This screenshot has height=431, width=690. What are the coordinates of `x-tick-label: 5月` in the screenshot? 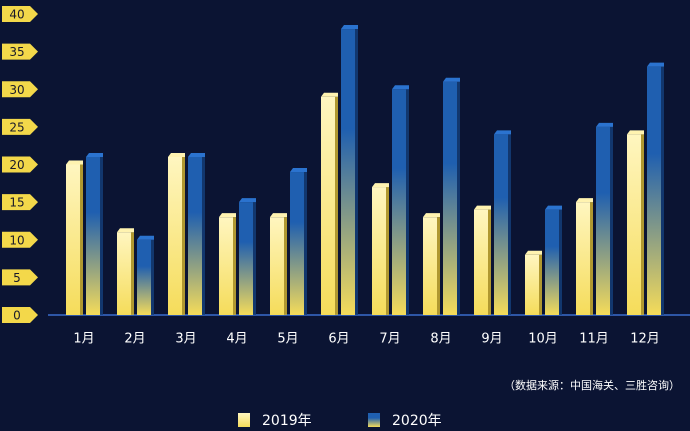 It's located at (287, 339).